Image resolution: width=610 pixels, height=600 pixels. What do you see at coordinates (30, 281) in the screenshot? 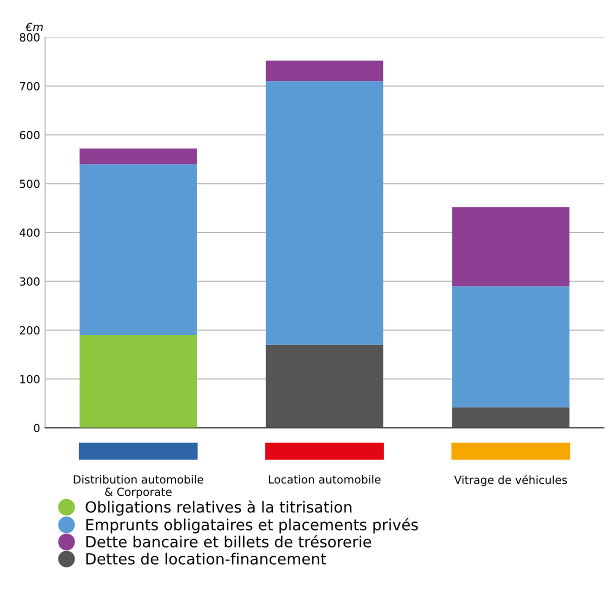
I see `y-tick-label: 300` at bounding box center [30, 281].